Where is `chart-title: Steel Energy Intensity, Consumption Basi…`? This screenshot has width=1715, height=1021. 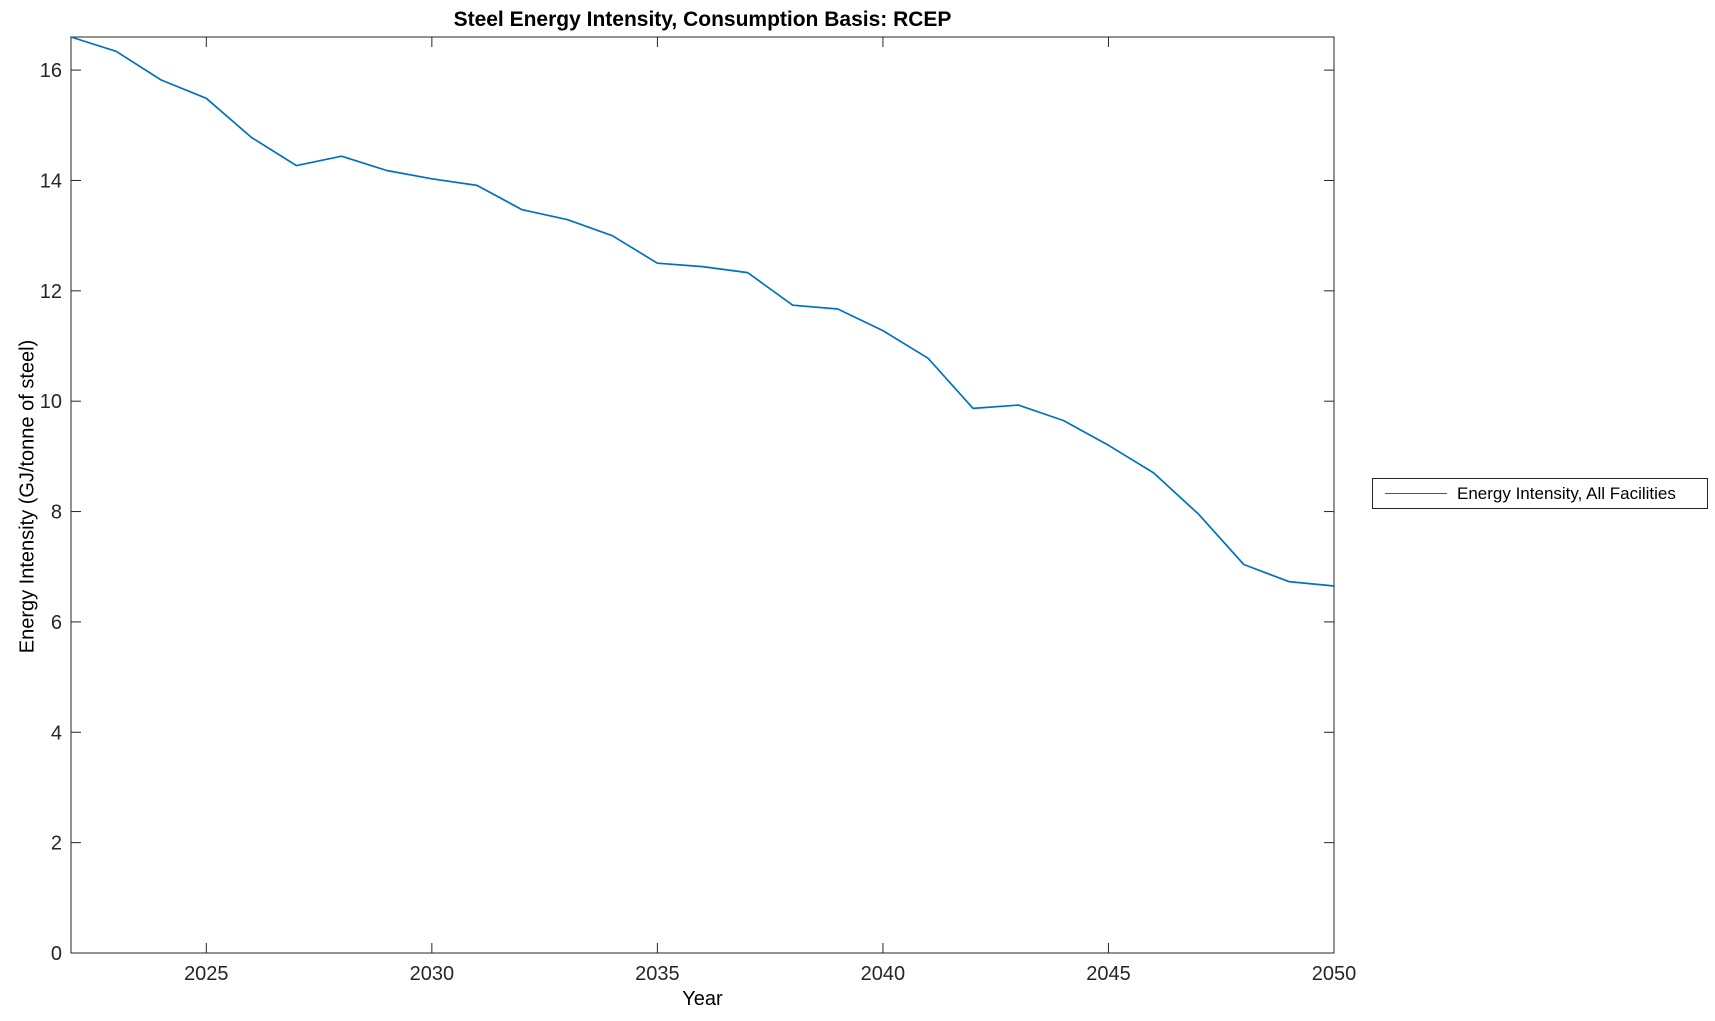
chart-title: Steel Energy Intensity, Consumption Basi… is located at coordinates (702, 19).